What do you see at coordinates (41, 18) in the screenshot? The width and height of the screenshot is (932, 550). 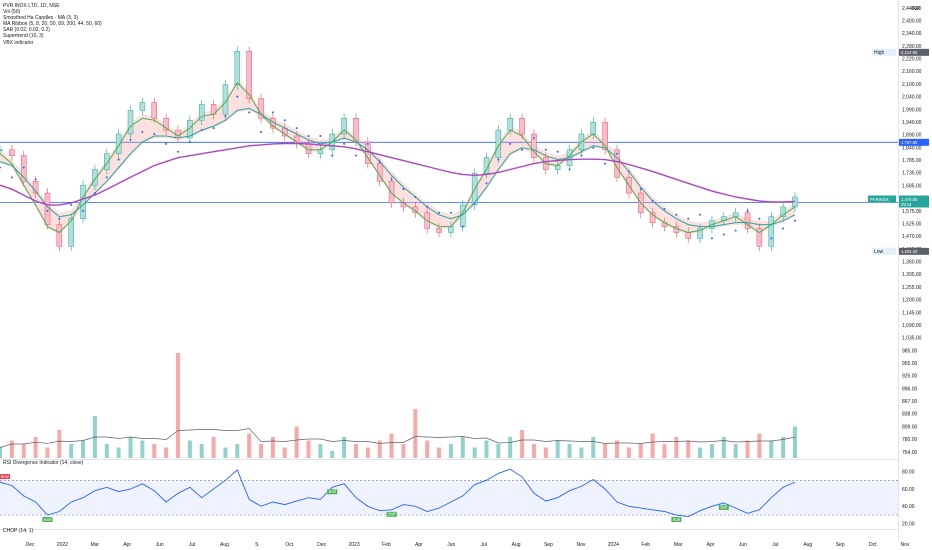 I see `indicator-ha-candles: Smoothed Ha Candles · MA (3, 3)` at bounding box center [41, 18].